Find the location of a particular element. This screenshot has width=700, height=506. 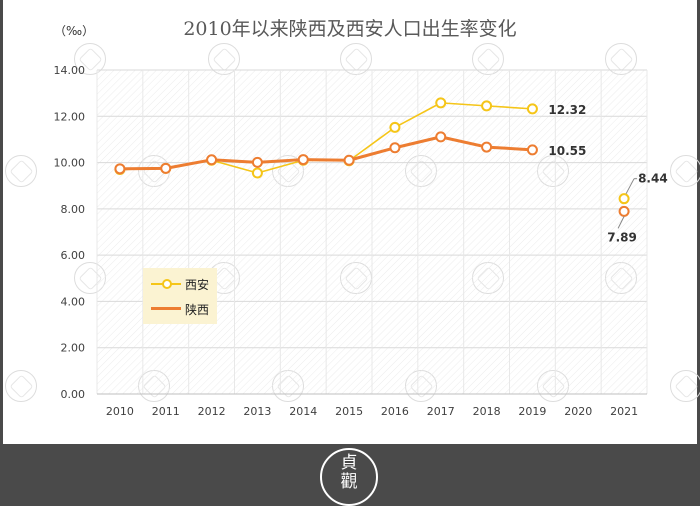

data-label: 12.32 is located at coordinates (567, 110).